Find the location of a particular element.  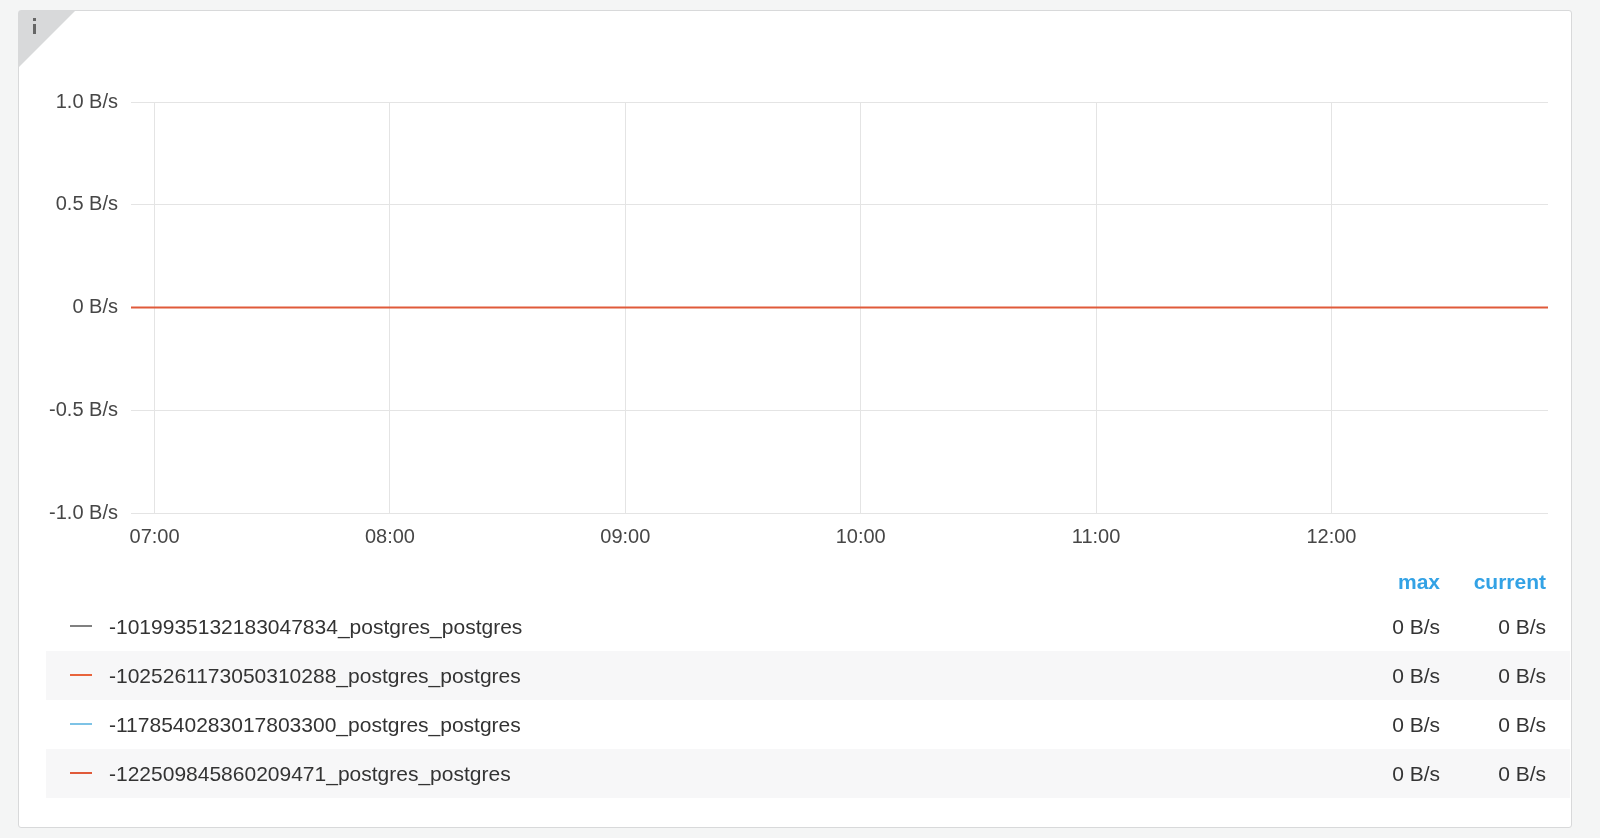

x-tick-label: 10:00 is located at coordinates (860, 535).